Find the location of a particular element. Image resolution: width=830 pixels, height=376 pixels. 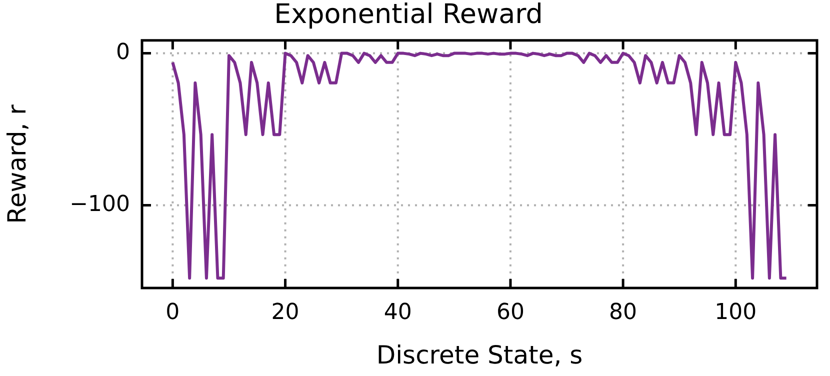

x-axis-title: Discrete State, s is located at coordinates (479, 355).